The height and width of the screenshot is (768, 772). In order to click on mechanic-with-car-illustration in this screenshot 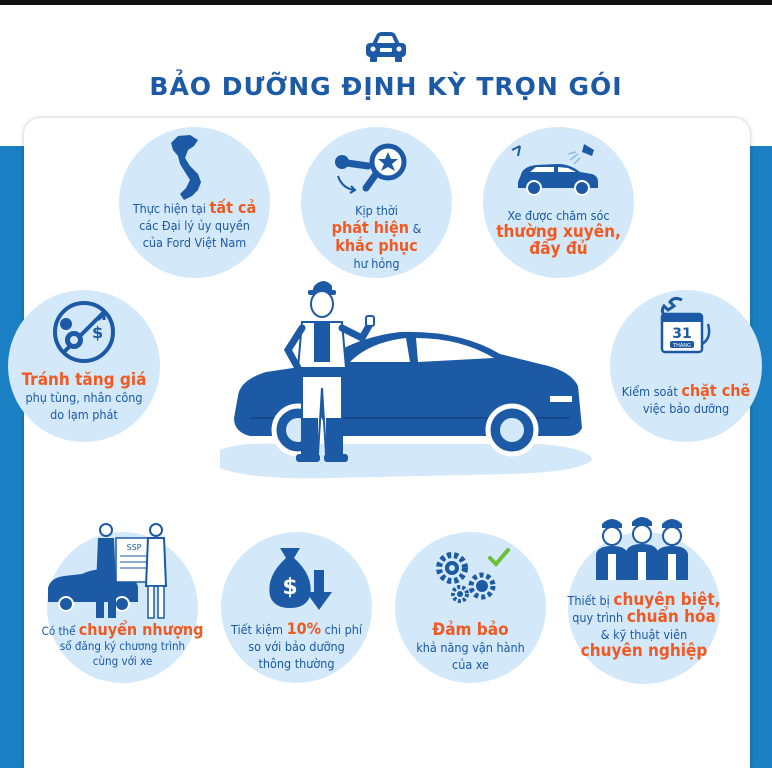, I will do `click(406, 380)`.